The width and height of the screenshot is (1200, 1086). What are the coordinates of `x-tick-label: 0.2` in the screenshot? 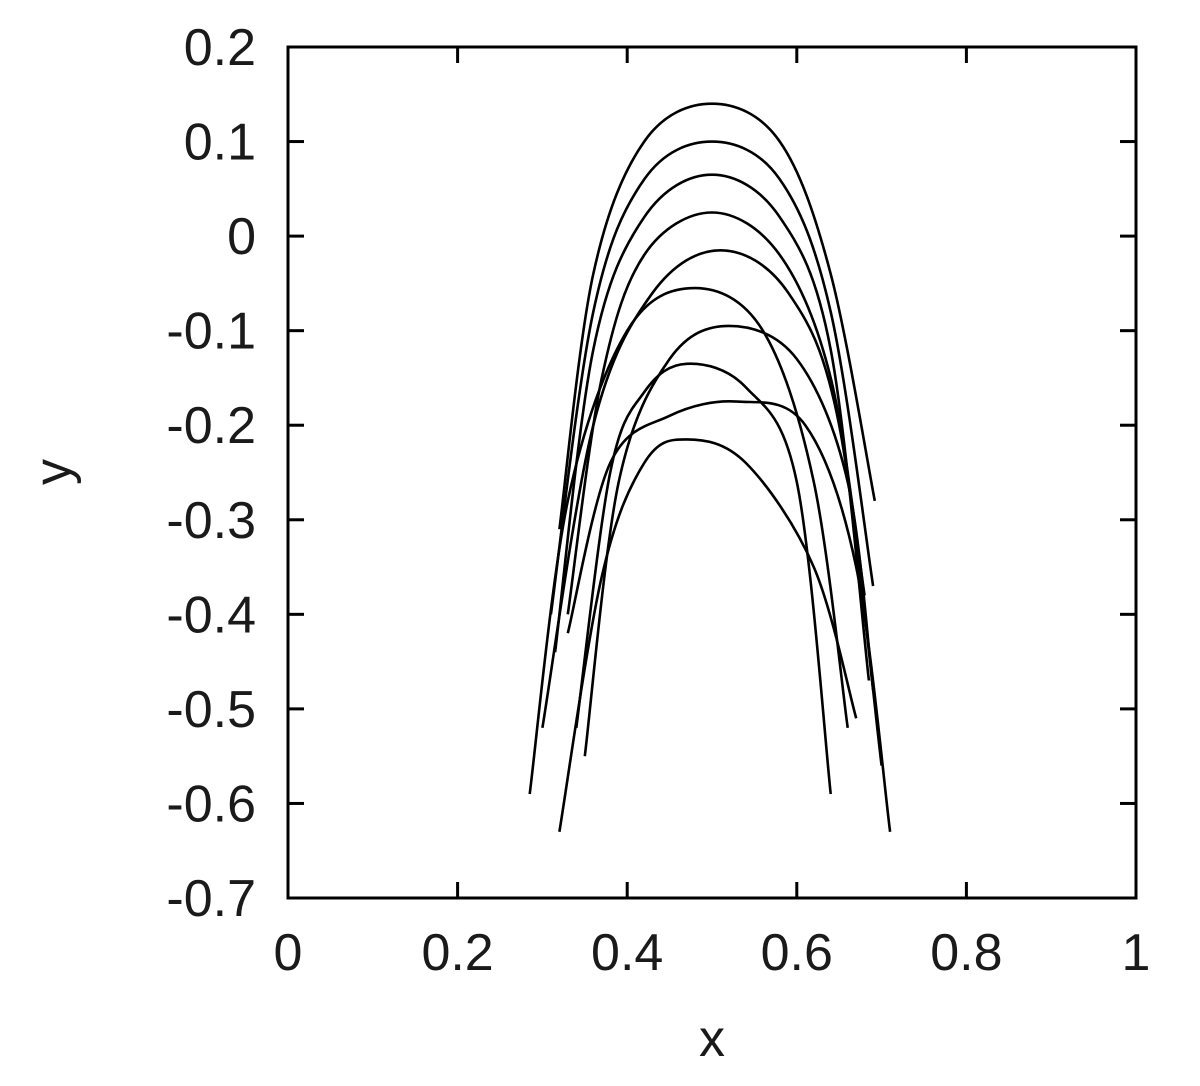 It's located at (457, 953).